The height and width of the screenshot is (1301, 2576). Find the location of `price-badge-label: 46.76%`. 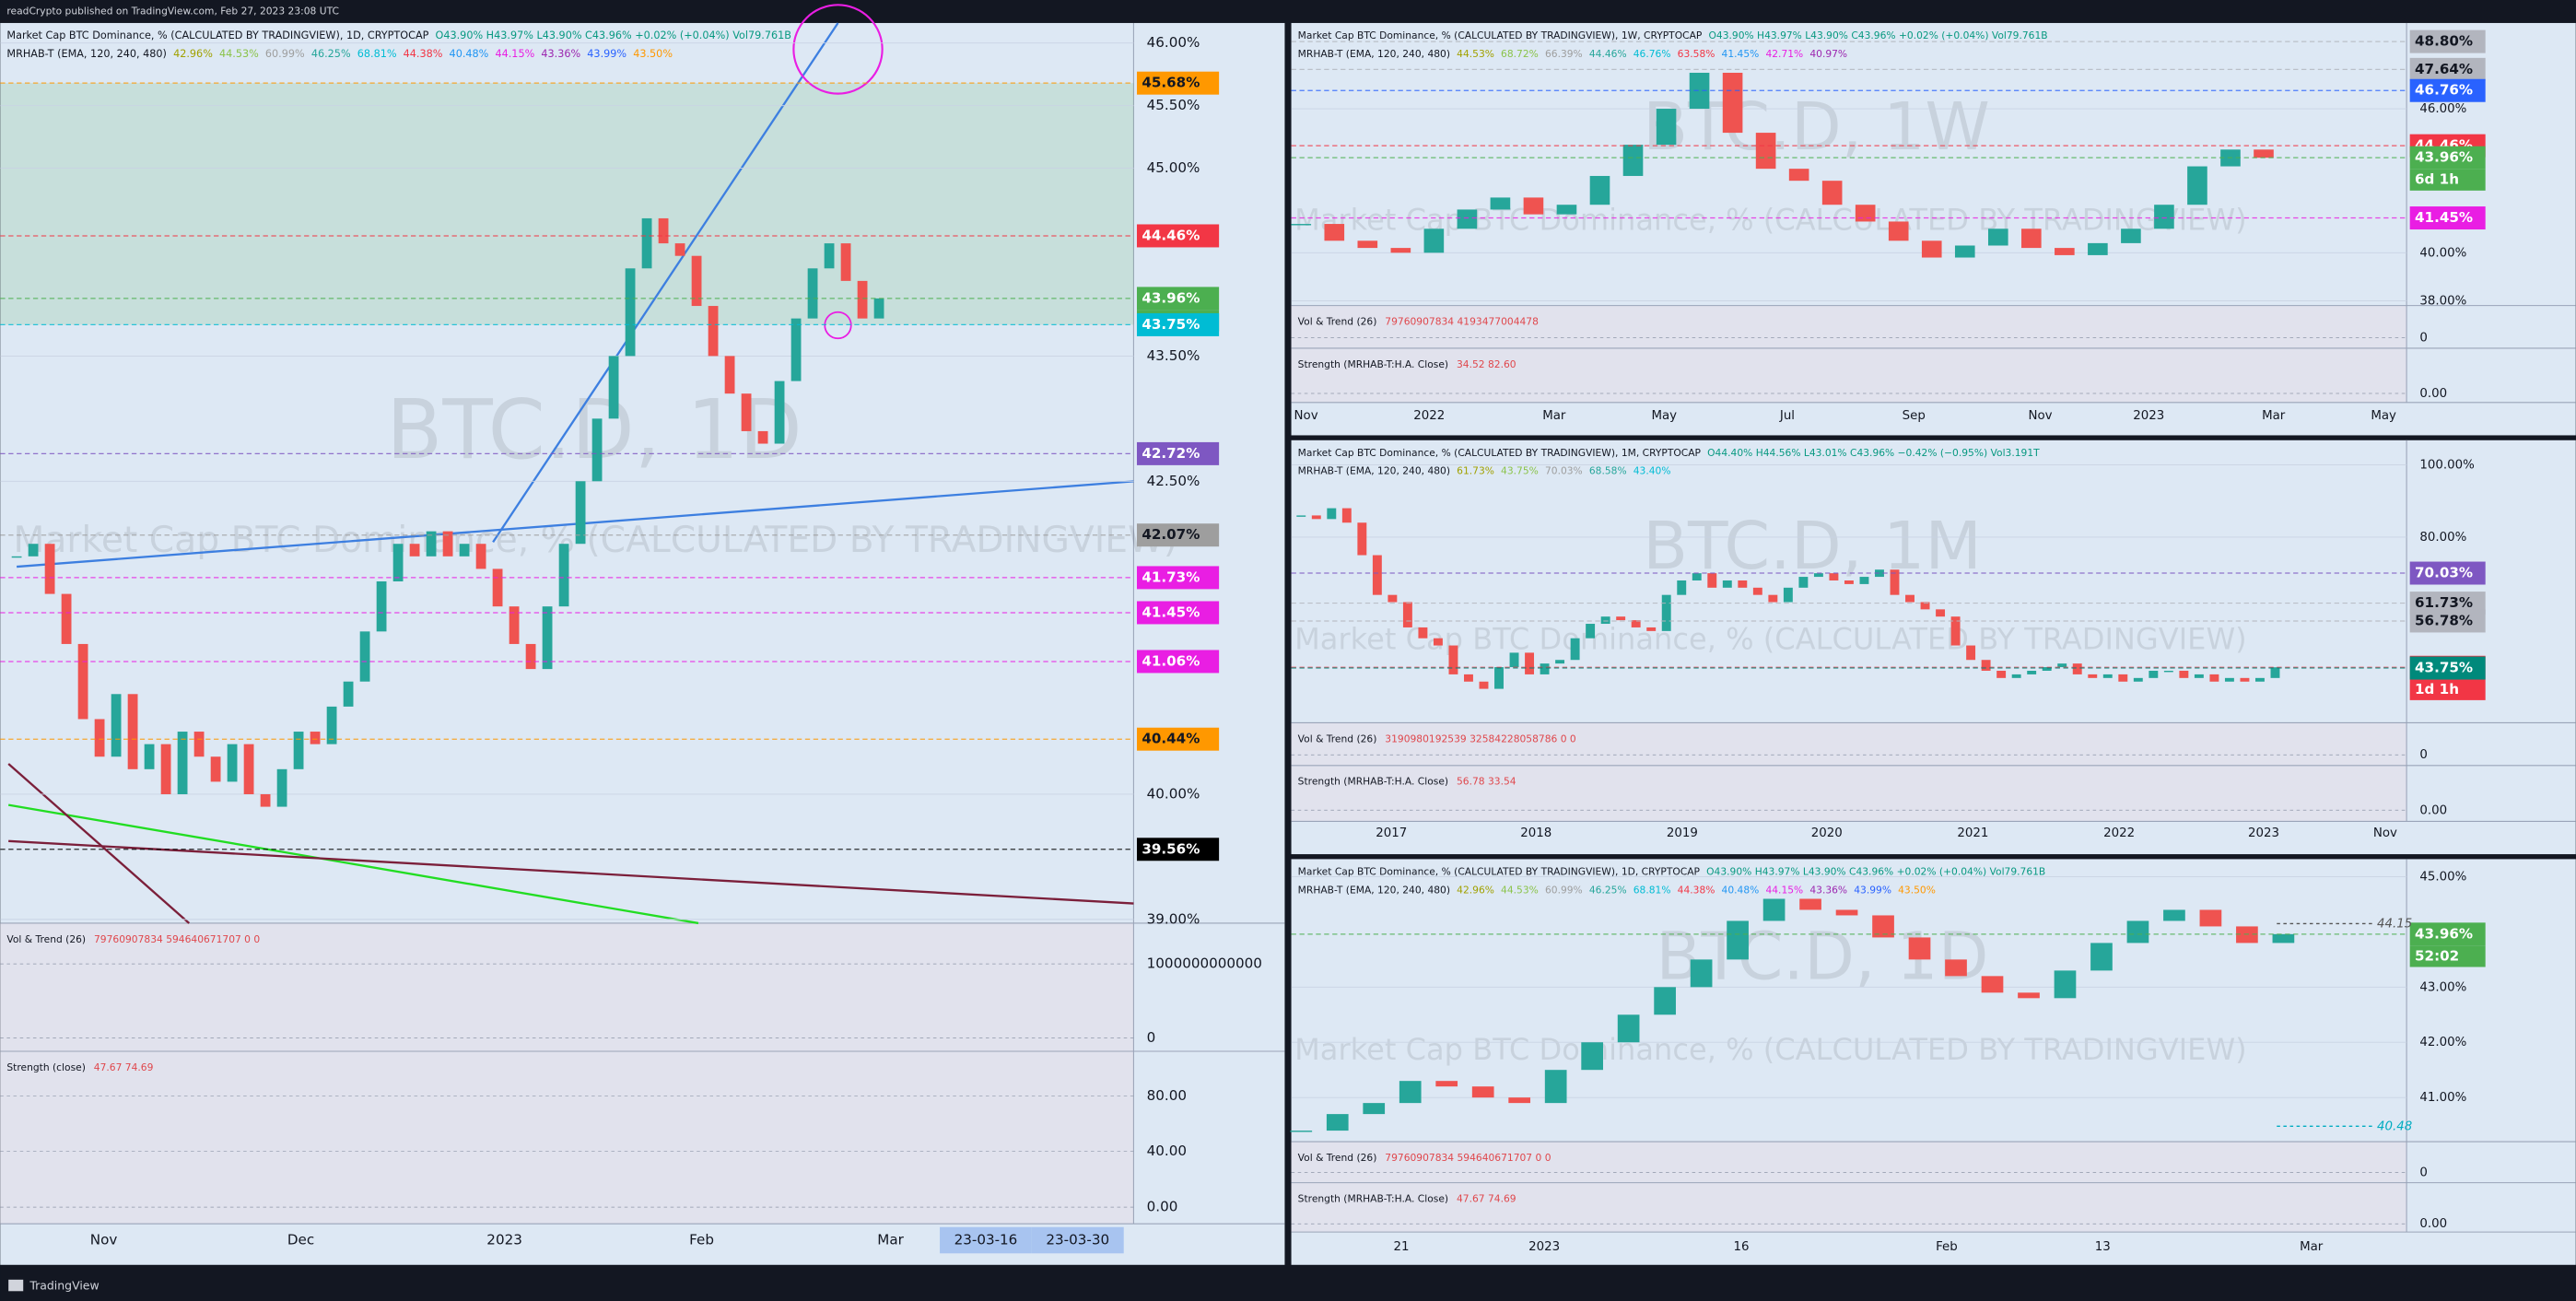

price-badge-label: 46.76% is located at coordinates (2444, 90).